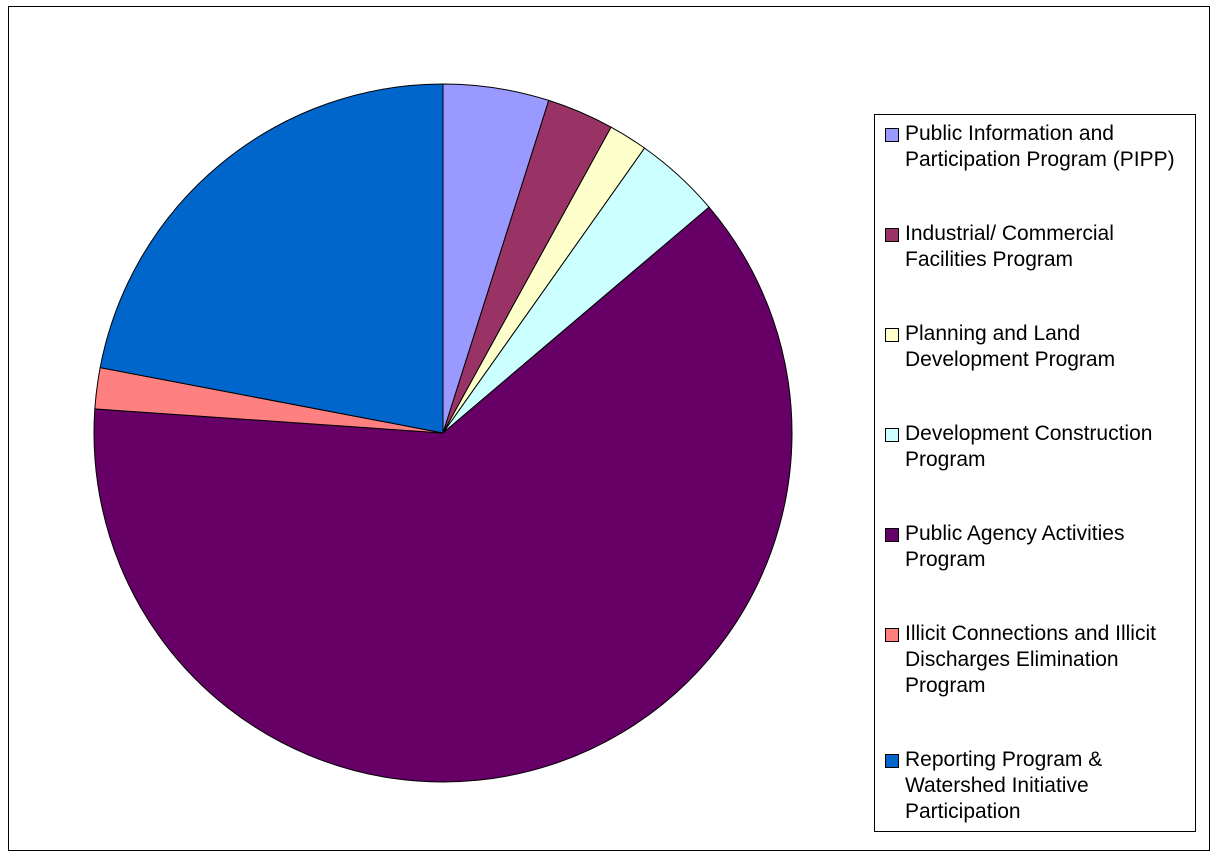  Describe the element at coordinates (271, 258) in the screenshot. I see `pie-slice` at that location.